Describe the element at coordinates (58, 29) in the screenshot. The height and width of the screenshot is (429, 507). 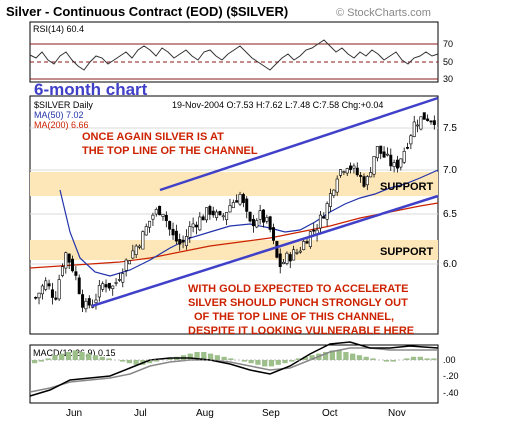
I see `rsi-label: RSI(14) 60.4` at that location.